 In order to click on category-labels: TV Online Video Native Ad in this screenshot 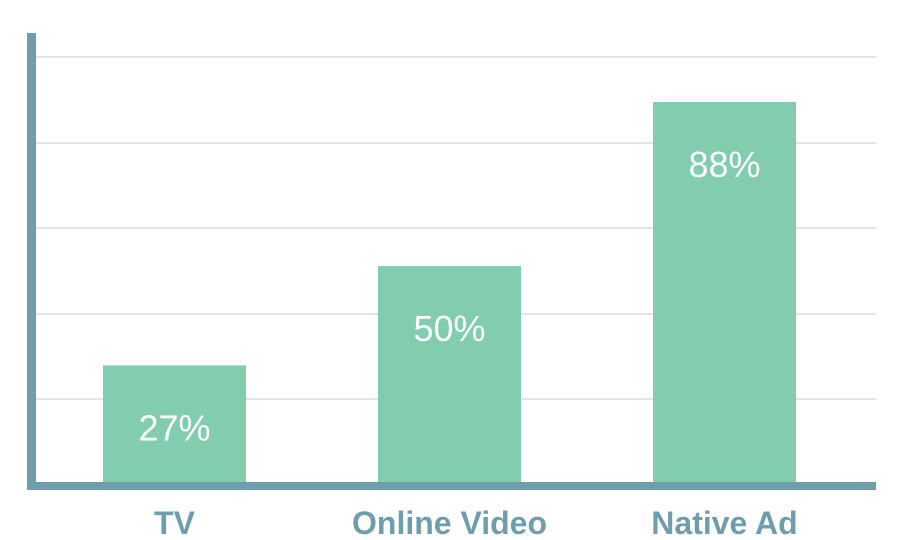, I will do `click(476, 522)`.